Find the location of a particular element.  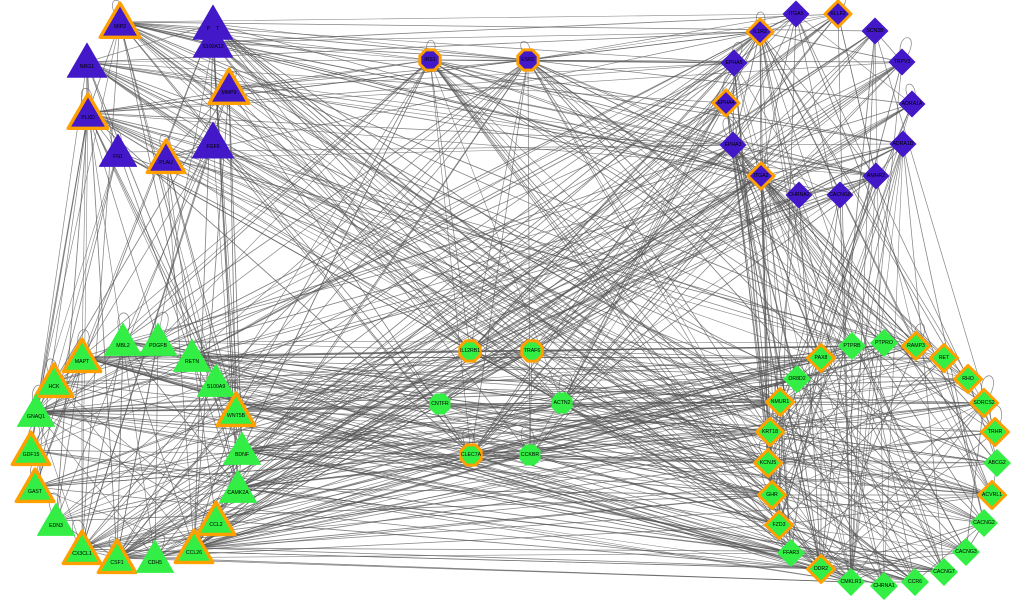

node-cx3cl1-shape is located at coordinates (82, 549).